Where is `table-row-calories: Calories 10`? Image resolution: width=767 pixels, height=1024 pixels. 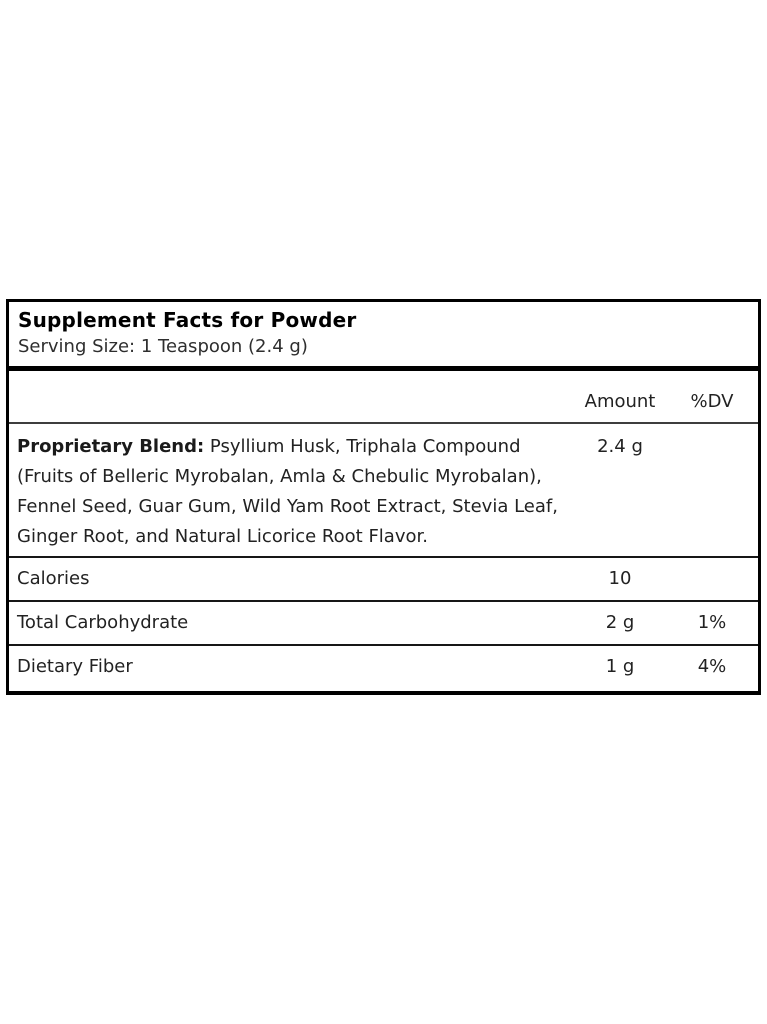 table-row-calories: Calories 10 is located at coordinates (383, 580).